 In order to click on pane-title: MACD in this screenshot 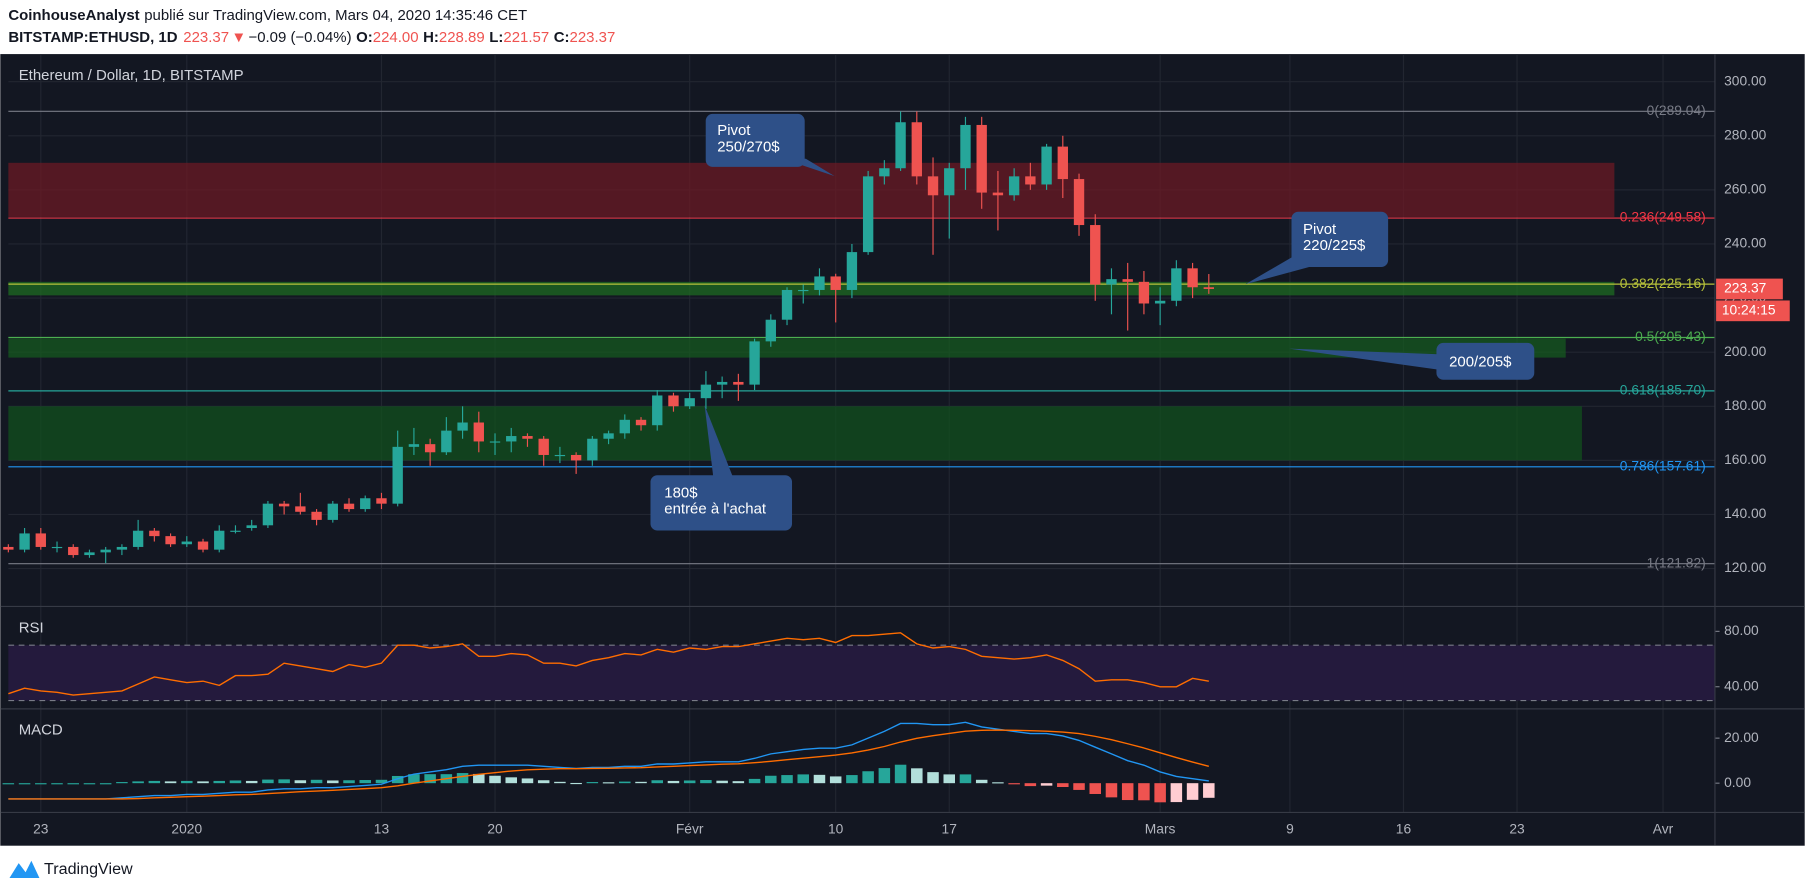, I will do `click(41, 730)`.